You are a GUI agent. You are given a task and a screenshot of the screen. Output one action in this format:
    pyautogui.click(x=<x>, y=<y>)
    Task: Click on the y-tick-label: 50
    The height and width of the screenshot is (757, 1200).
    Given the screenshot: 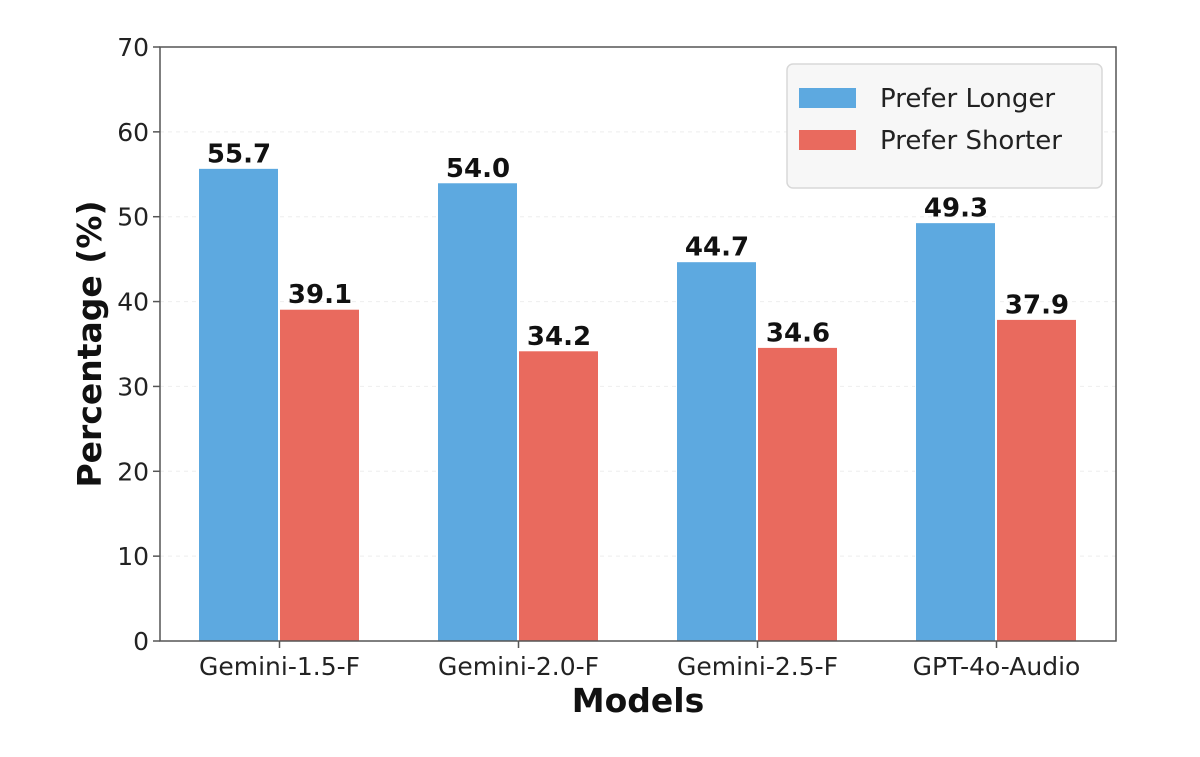 What is the action you would take?
    pyautogui.click(x=133, y=217)
    